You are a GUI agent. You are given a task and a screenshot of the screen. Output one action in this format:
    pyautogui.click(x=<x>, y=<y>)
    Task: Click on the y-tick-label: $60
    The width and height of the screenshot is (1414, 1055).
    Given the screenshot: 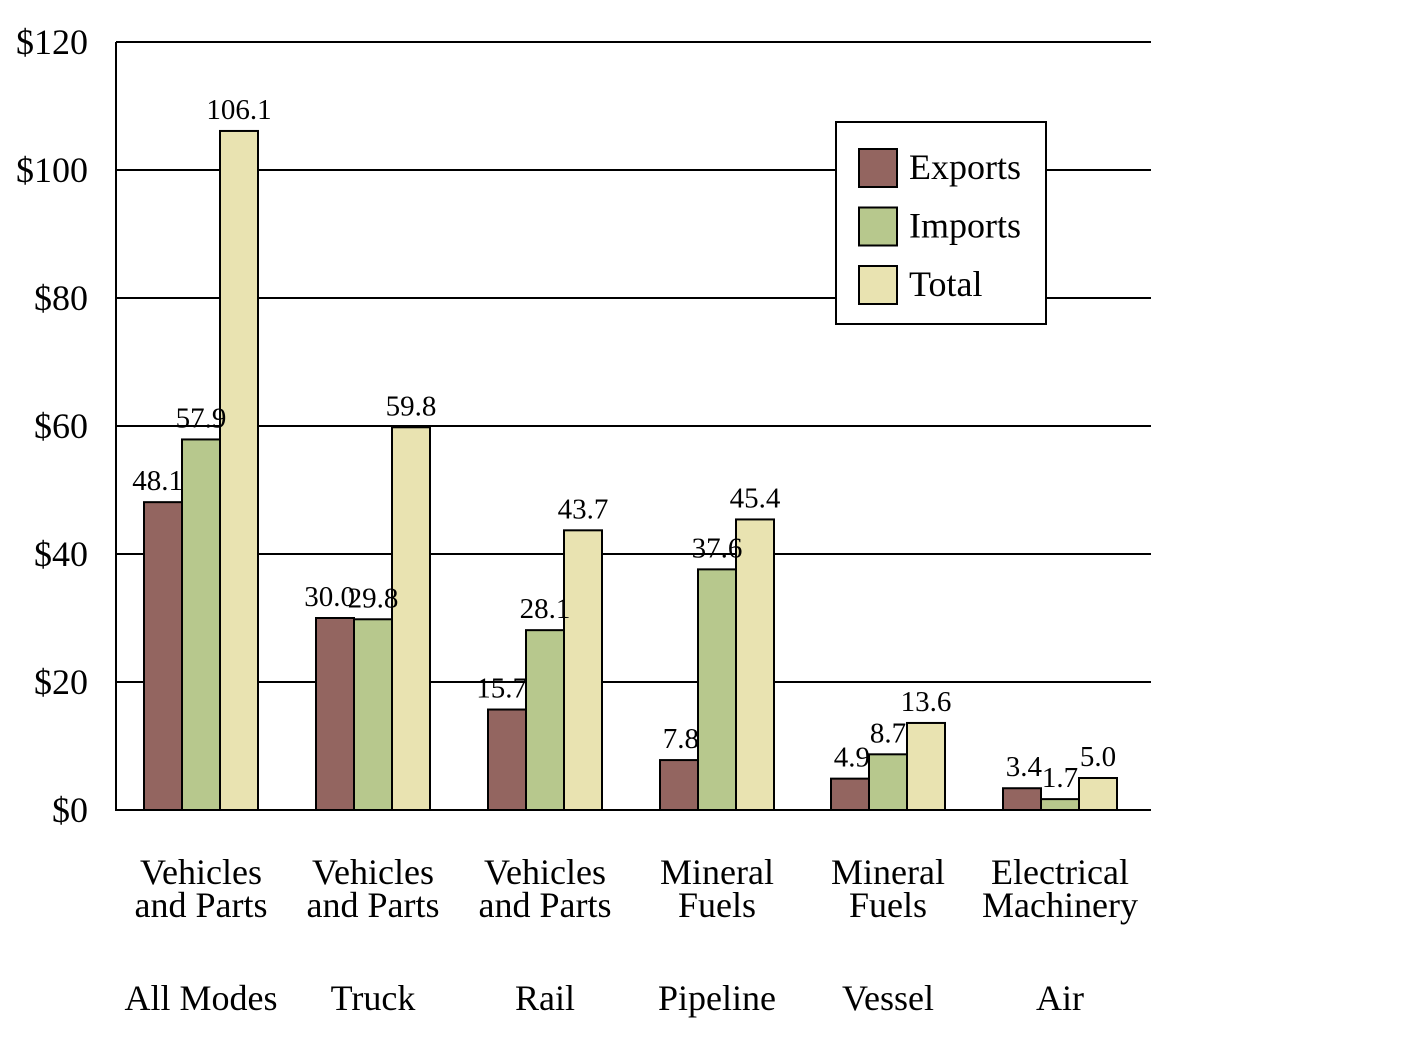 What is the action you would take?
    pyautogui.click(x=61, y=426)
    